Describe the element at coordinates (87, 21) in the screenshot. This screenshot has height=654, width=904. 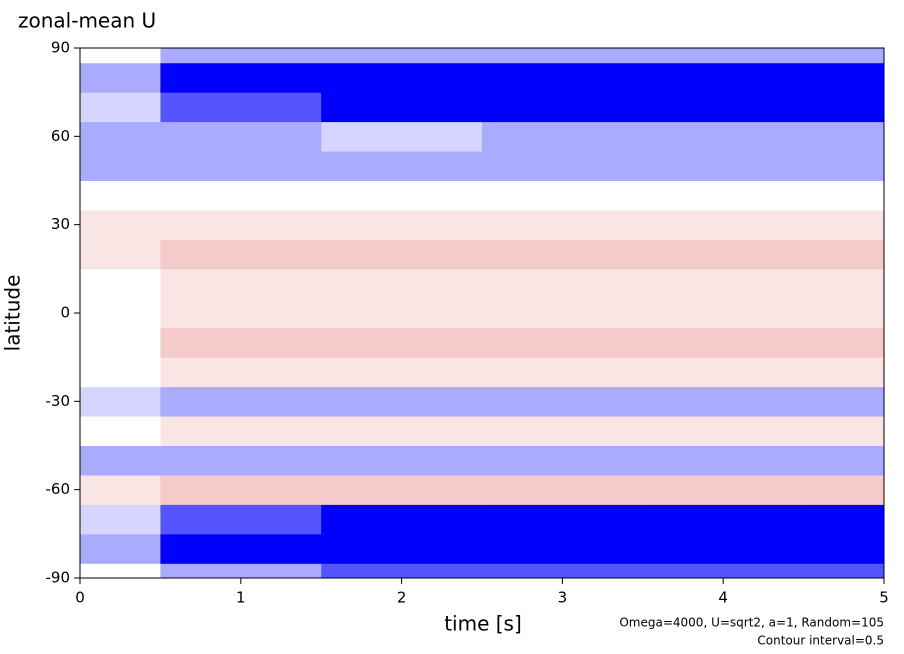
I see `chart-title: zonal-mean U` at that location.